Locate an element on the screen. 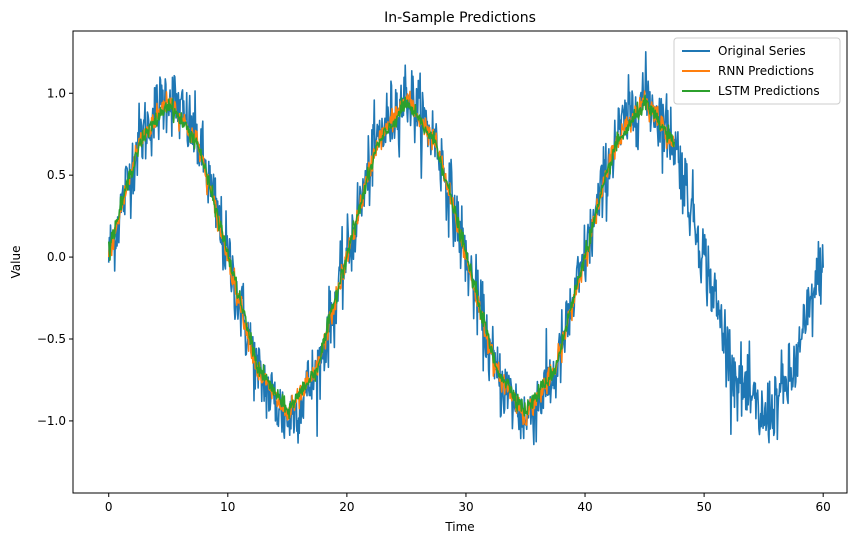  y-axis-label: Value is located at coordinates (16, 262).